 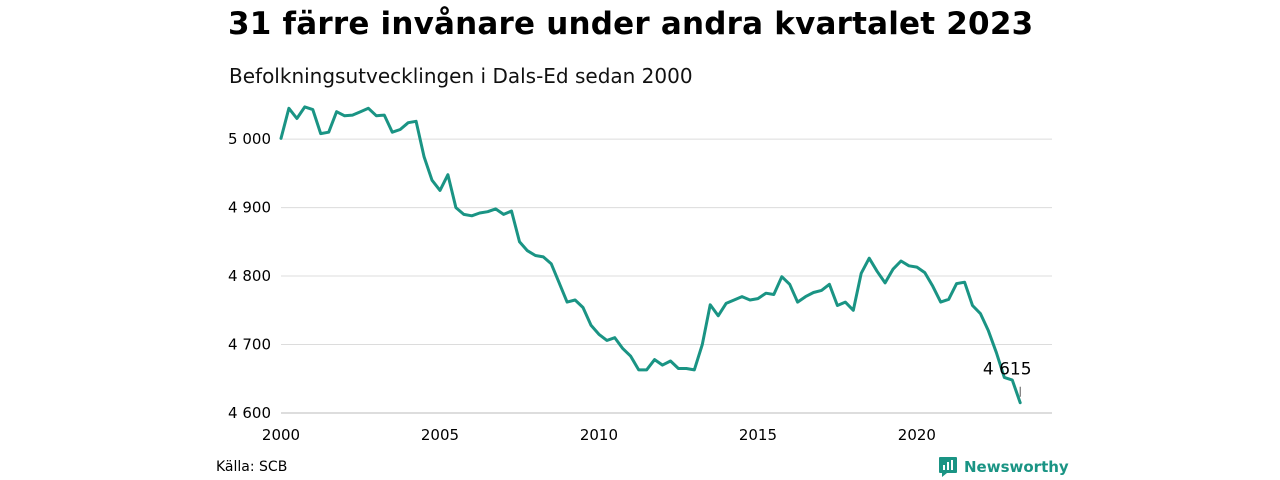 I want to click on brand-label: Newsworthy, so click(x=1016, y=467).